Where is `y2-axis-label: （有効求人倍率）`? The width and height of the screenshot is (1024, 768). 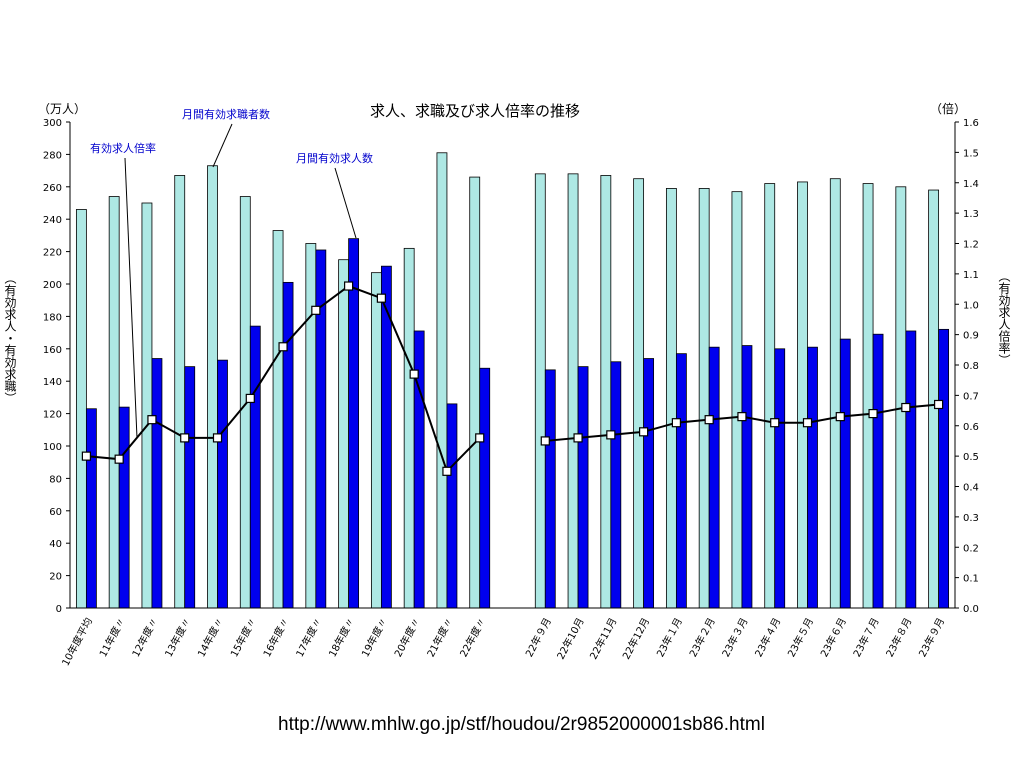 y2-axis-label: （有効求人倍率） is located at coordinates (1004, 318).